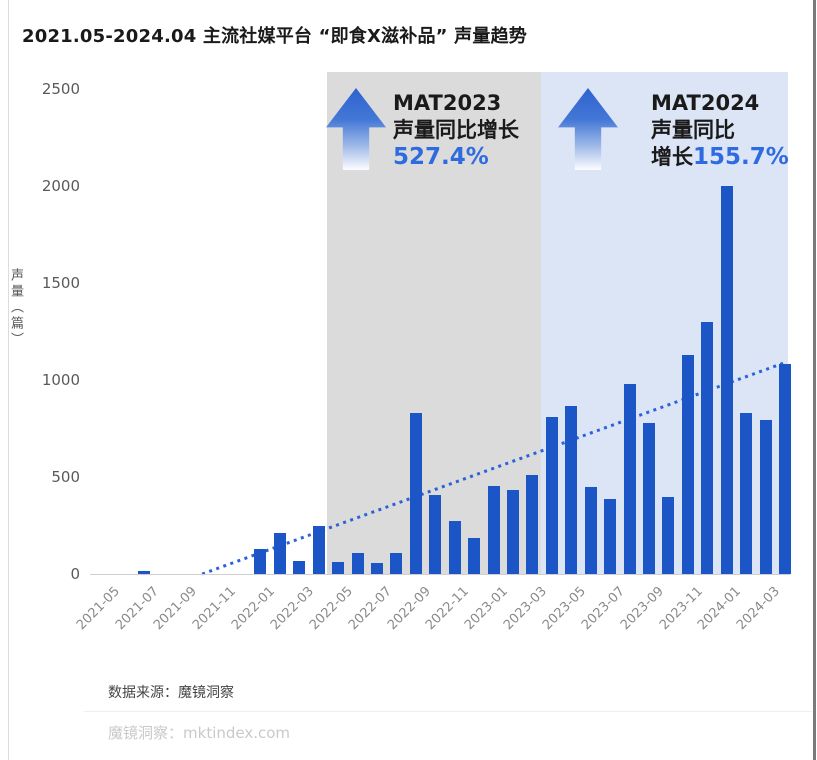 This screenshot has height=760, width=817. What do you see at coordinates (447, 103) in the screenshot?
I see `mat2023-title: MAT2023` at bounding box center [447, 103].